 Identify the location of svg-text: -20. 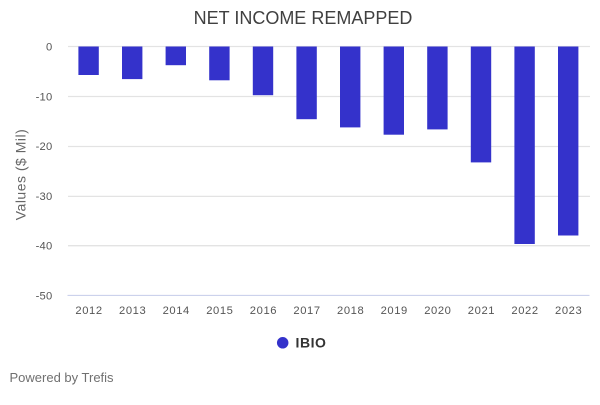
(44, 147).